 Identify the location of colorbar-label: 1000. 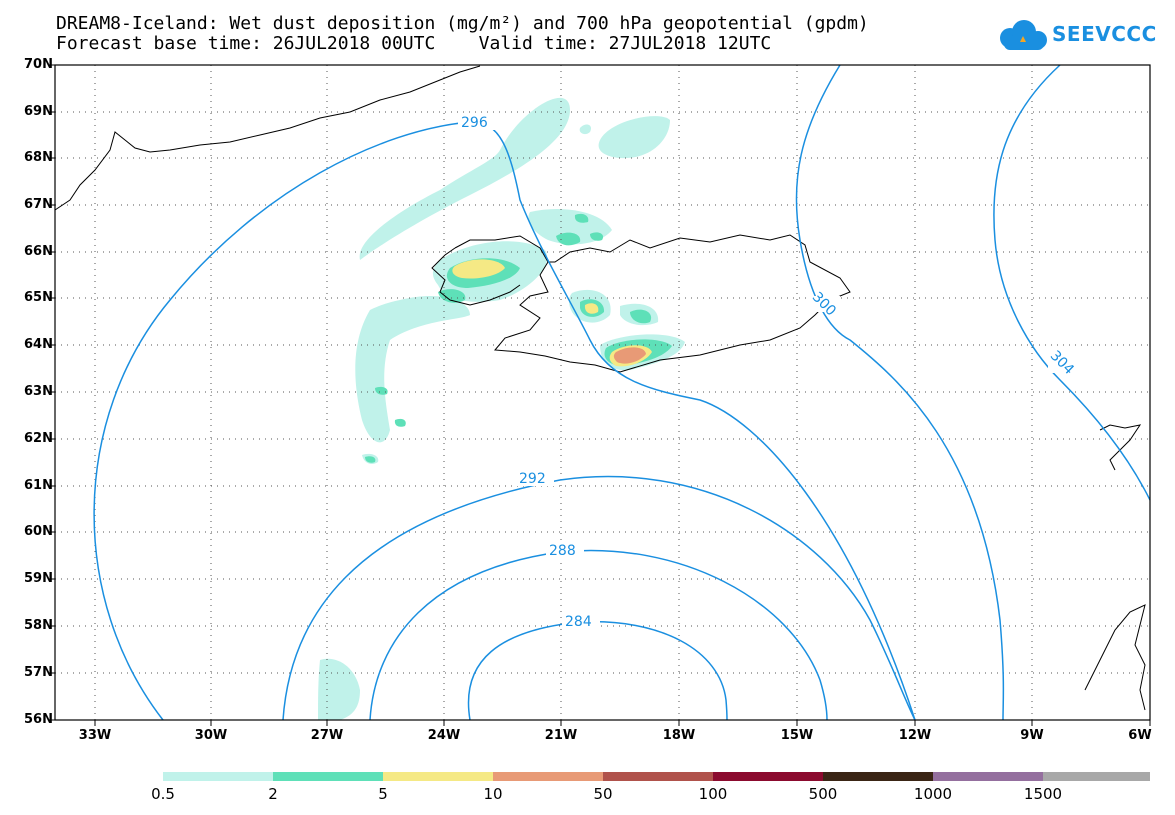
(933, 794).